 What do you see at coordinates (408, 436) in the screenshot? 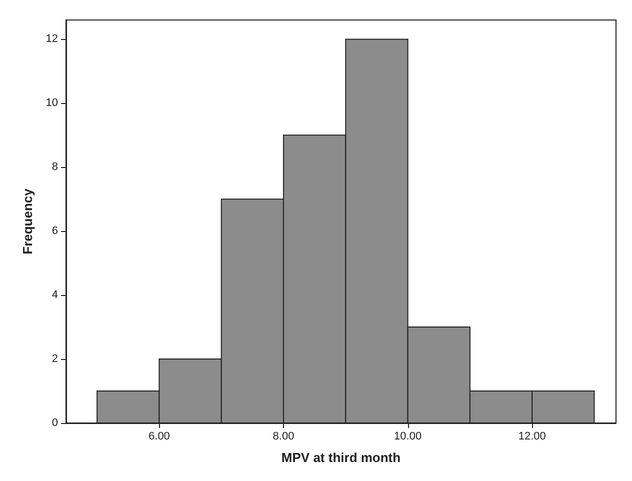
I see `x-tick-label: 10.00` at bounding box center [408, 436].